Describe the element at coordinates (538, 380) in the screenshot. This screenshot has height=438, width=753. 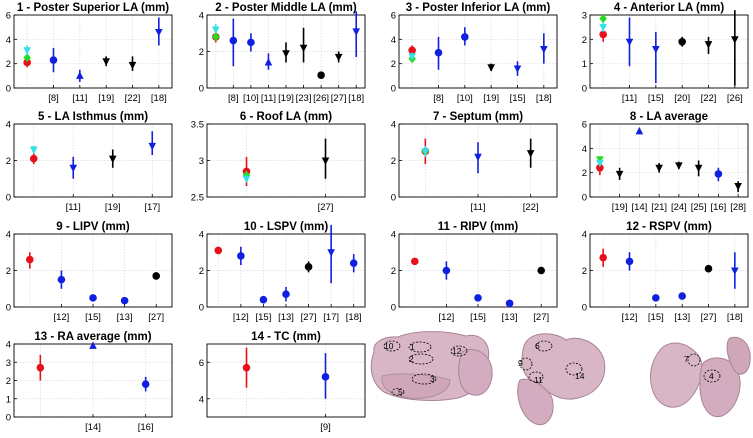
I see `anatomy-label-11: 11` at that location.